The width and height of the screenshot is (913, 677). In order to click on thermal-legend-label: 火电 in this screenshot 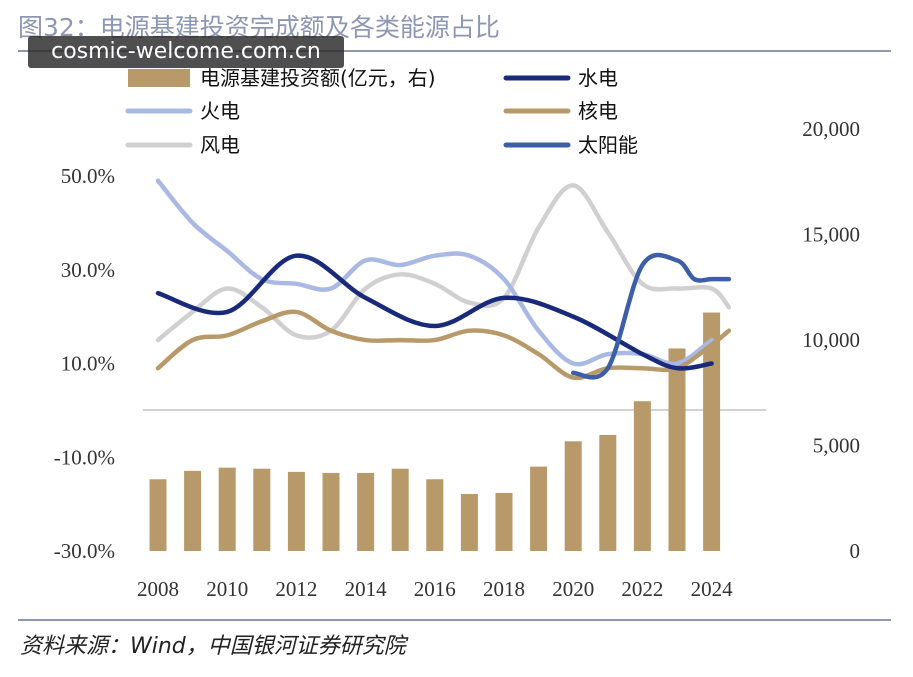, I will do `click(220, 111)`.